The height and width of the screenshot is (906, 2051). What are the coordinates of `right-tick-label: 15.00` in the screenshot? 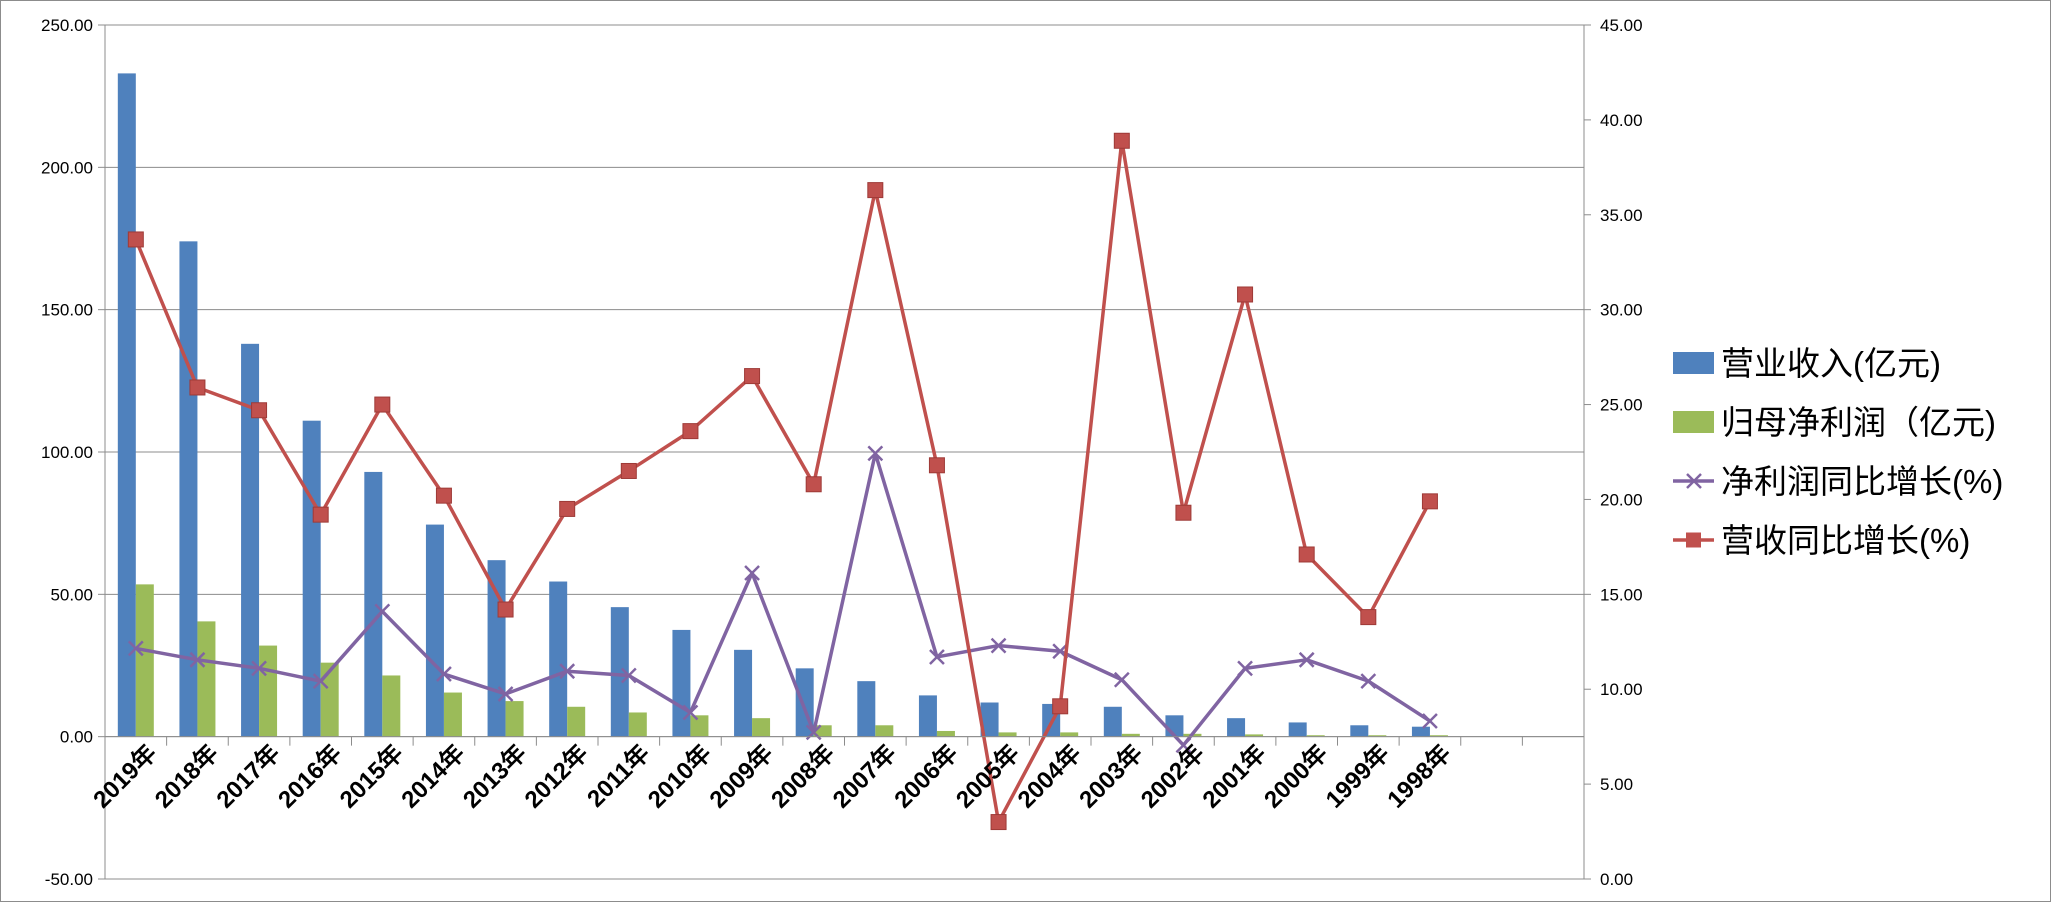 It's located at (1621, 594).